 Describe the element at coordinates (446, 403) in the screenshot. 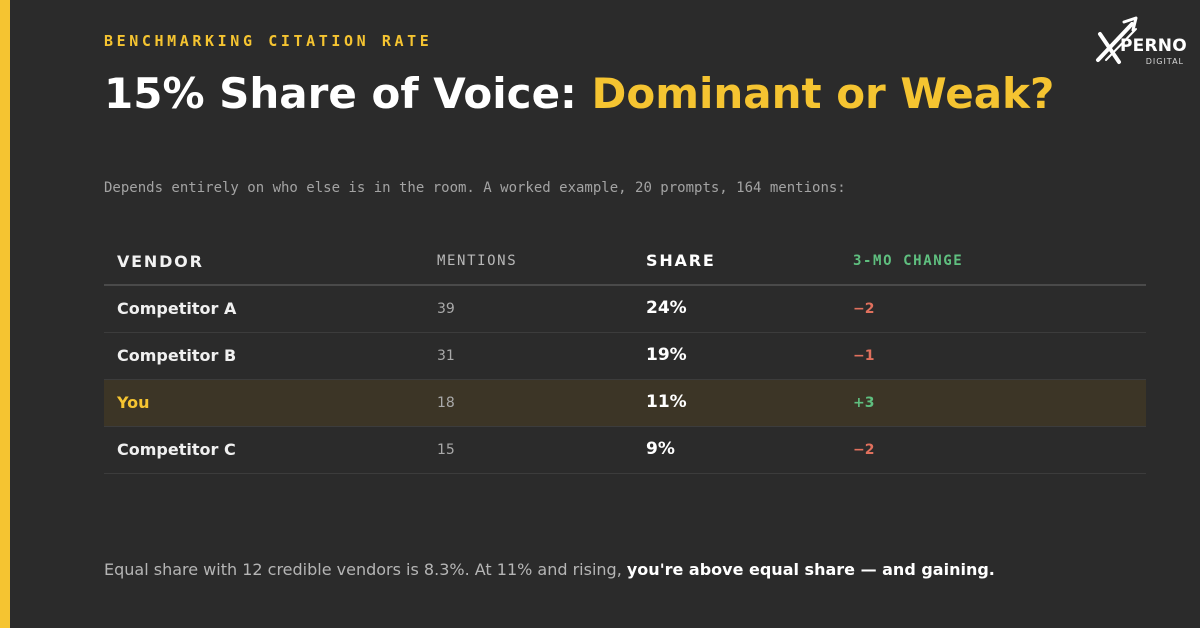

I see `mentions-cell: 18` at that location.